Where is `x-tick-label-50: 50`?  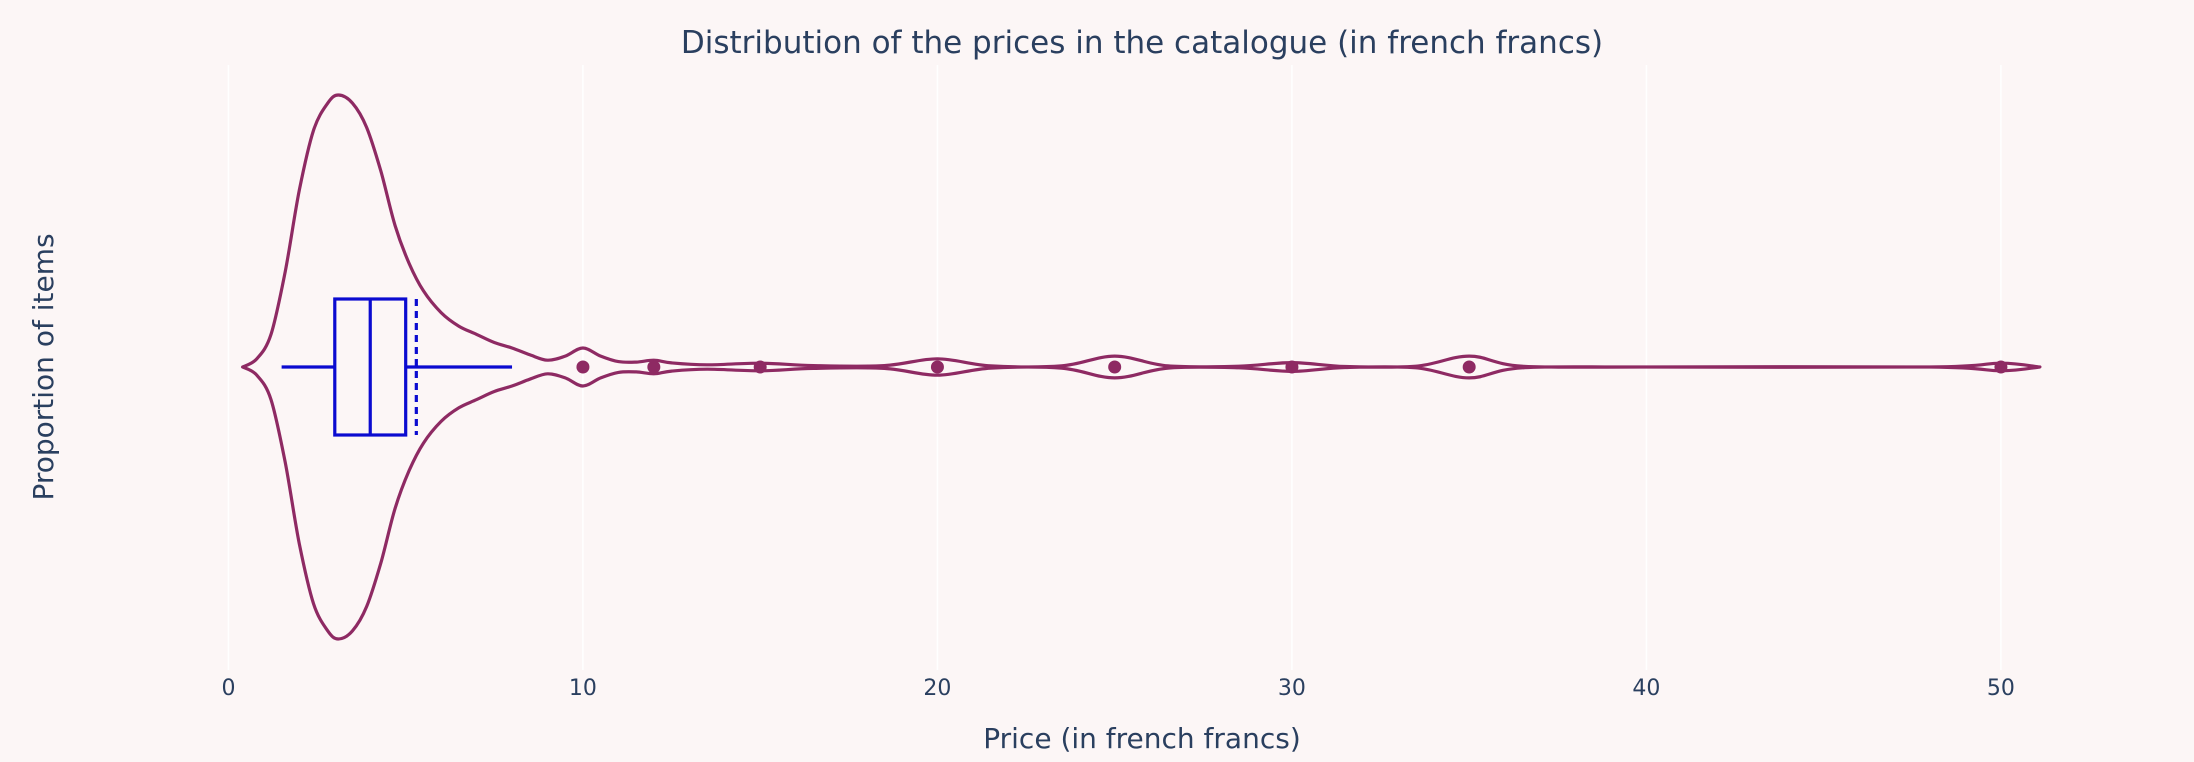 x-tick-label-50: 50 is located at coordinates (2001, 688).